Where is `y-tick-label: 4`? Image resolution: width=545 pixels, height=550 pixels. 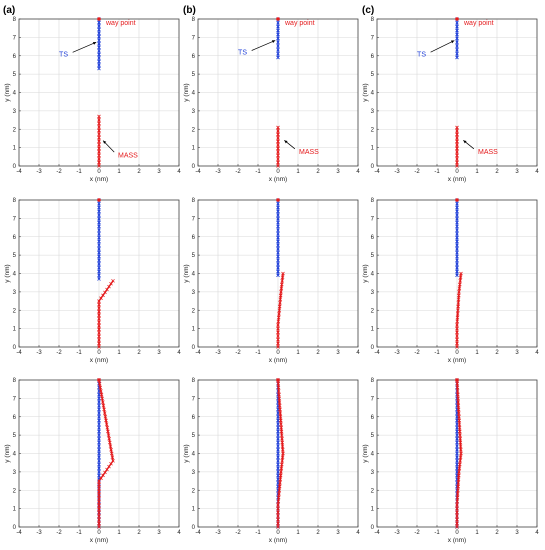
y-tick-label: 4 is located at coordinates (15, 275).